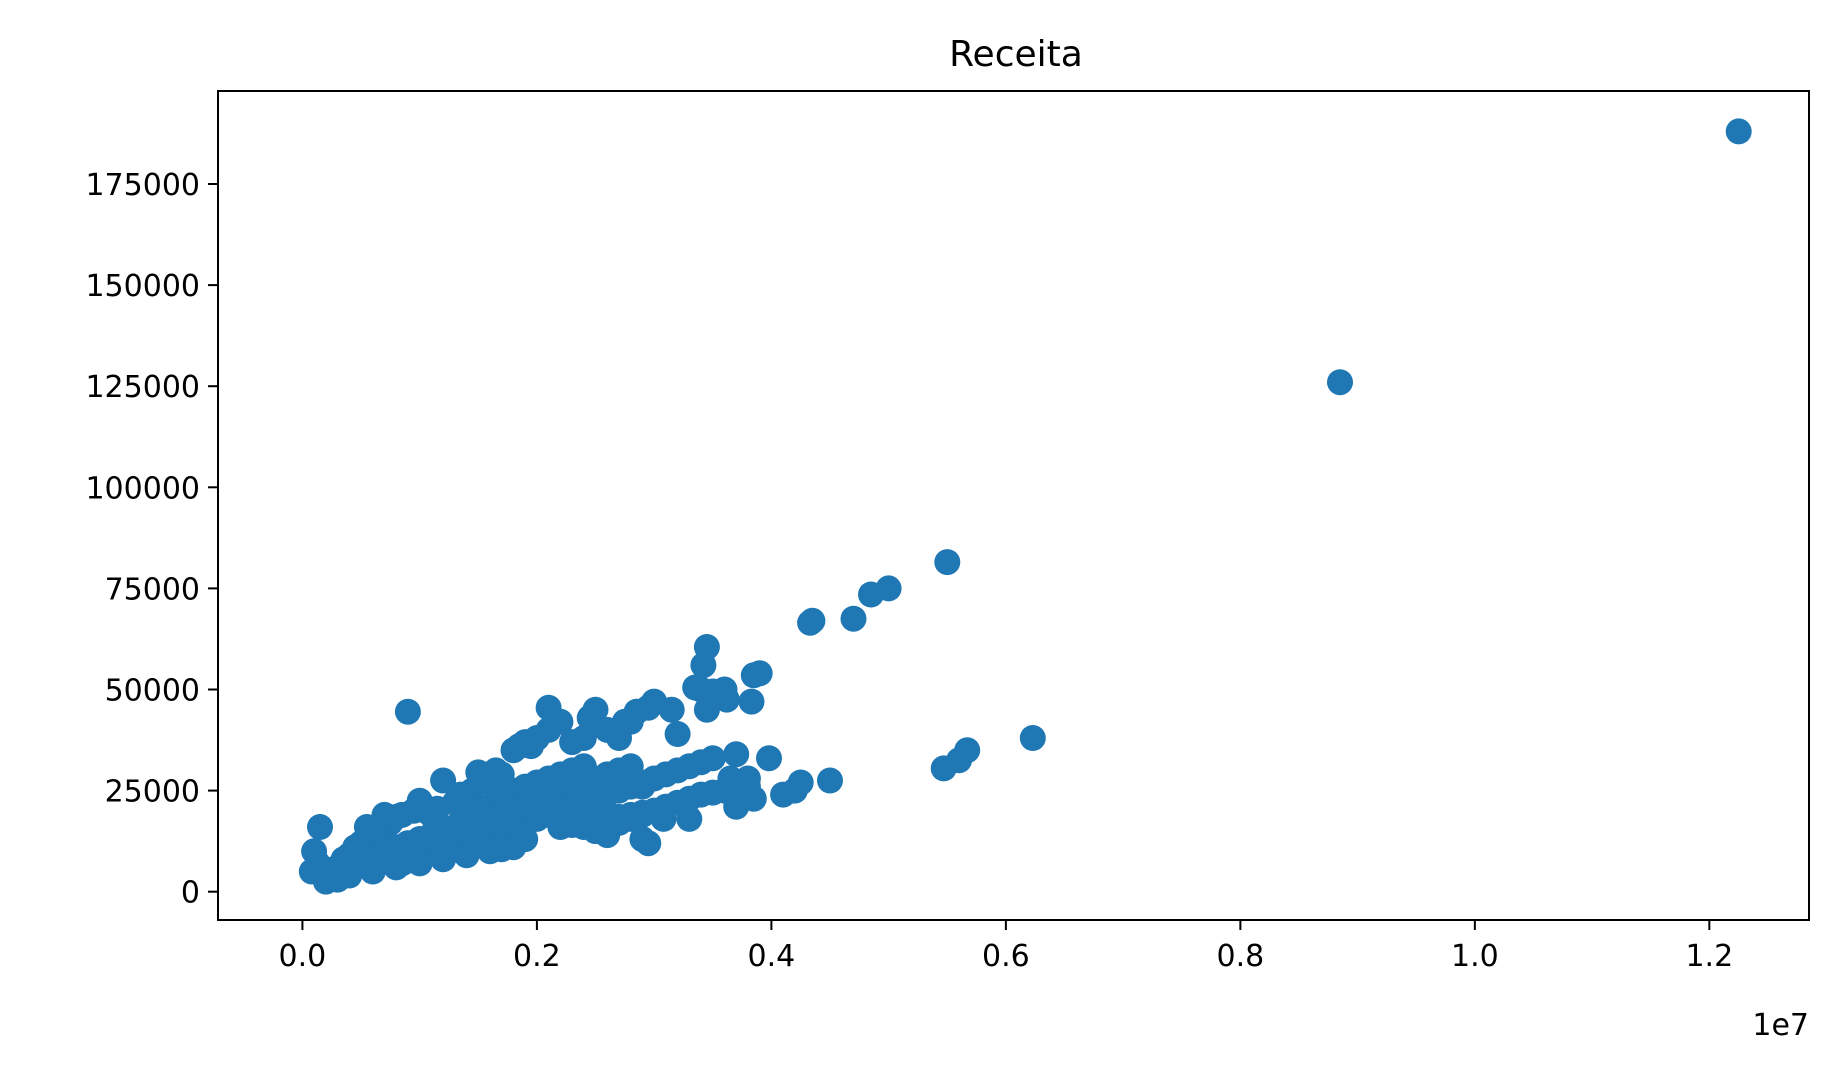 Image resolution: width=1833 pixels, height=1068 pixels. I want to click on x-tick-label: 0.0, so click(303, 956).